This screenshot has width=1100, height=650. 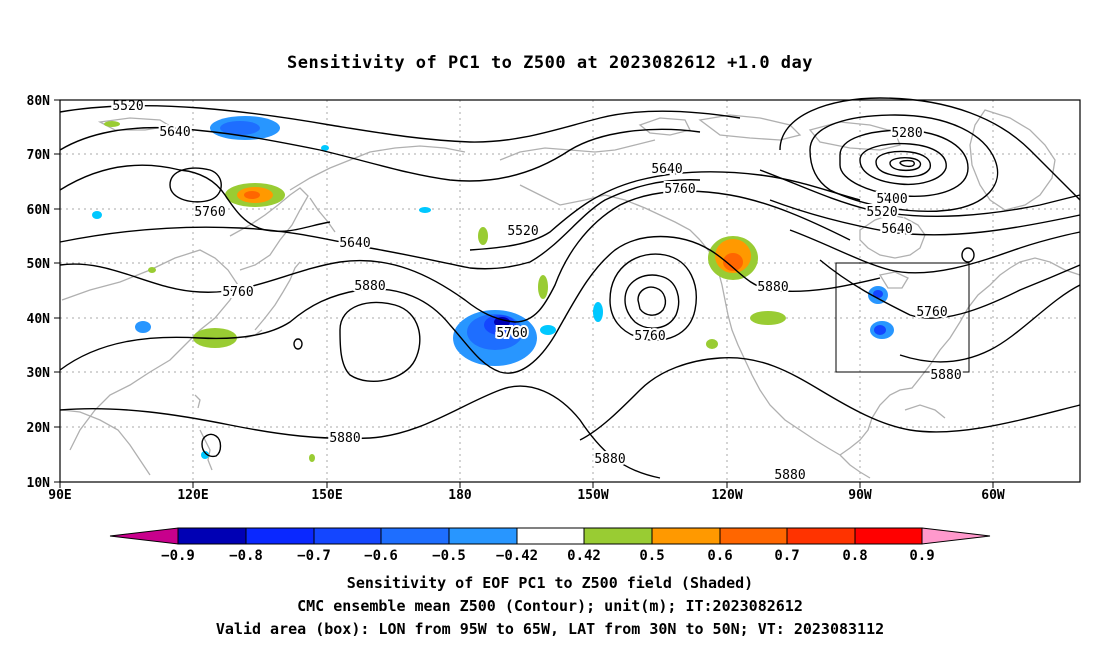 I want to click on lon-tick-label: 120W, so click(x=726, y=495).